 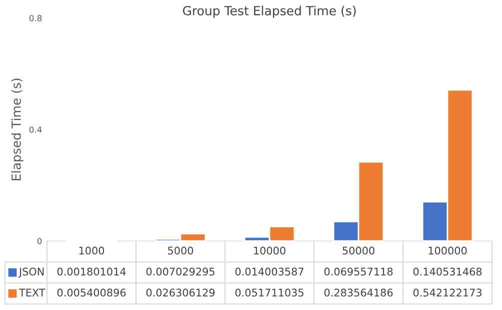 I want to click on x-tick-label: 10000, so click(x=270, y=250).